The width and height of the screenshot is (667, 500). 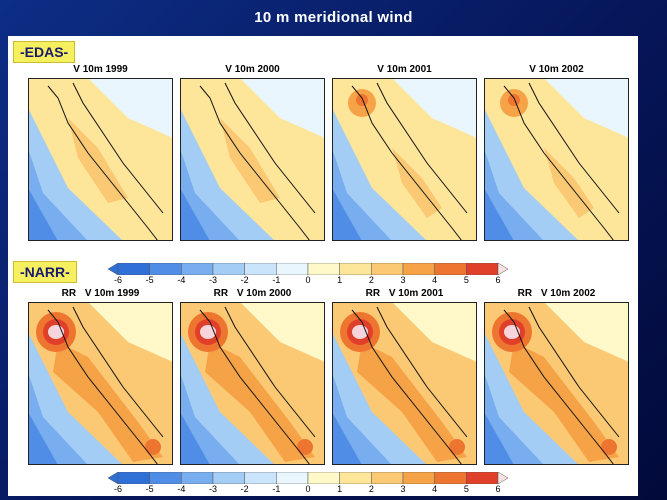 What do you see at coordinates (44, 52) in the screenshot?
I see `edas-label: -EDAS-` at bounding box center [44, 52].